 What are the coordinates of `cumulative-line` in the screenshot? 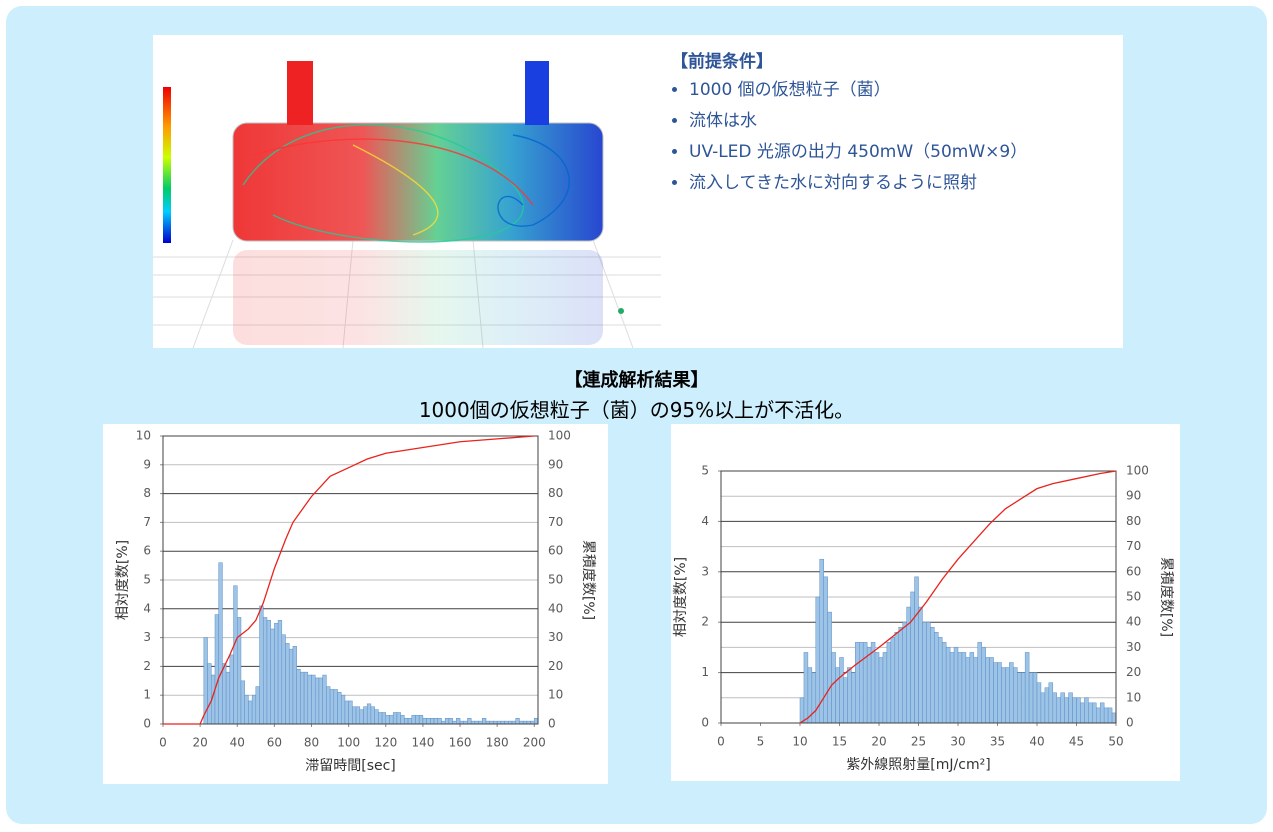 It's located at (349, 580).